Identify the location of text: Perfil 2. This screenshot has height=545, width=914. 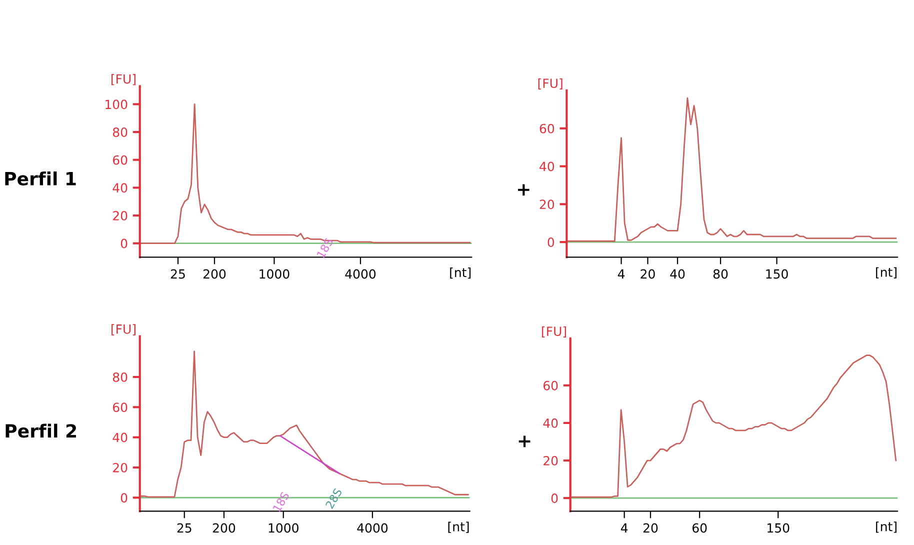
(41, 431).